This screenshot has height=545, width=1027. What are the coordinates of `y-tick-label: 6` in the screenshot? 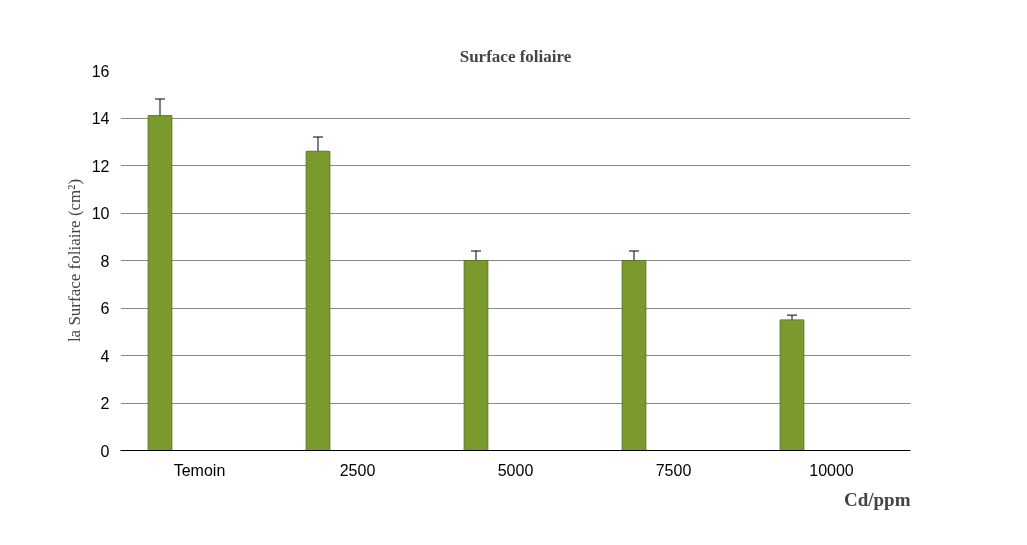 It's located at (105, 308).